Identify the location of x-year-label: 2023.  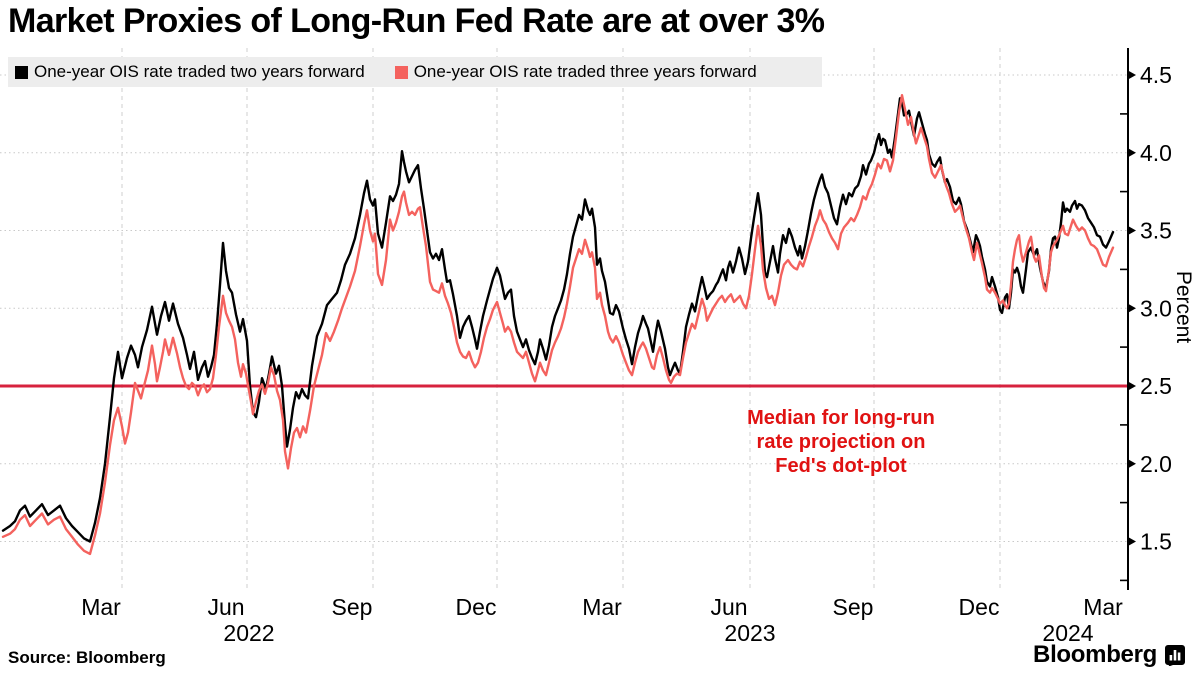
(749, 633).